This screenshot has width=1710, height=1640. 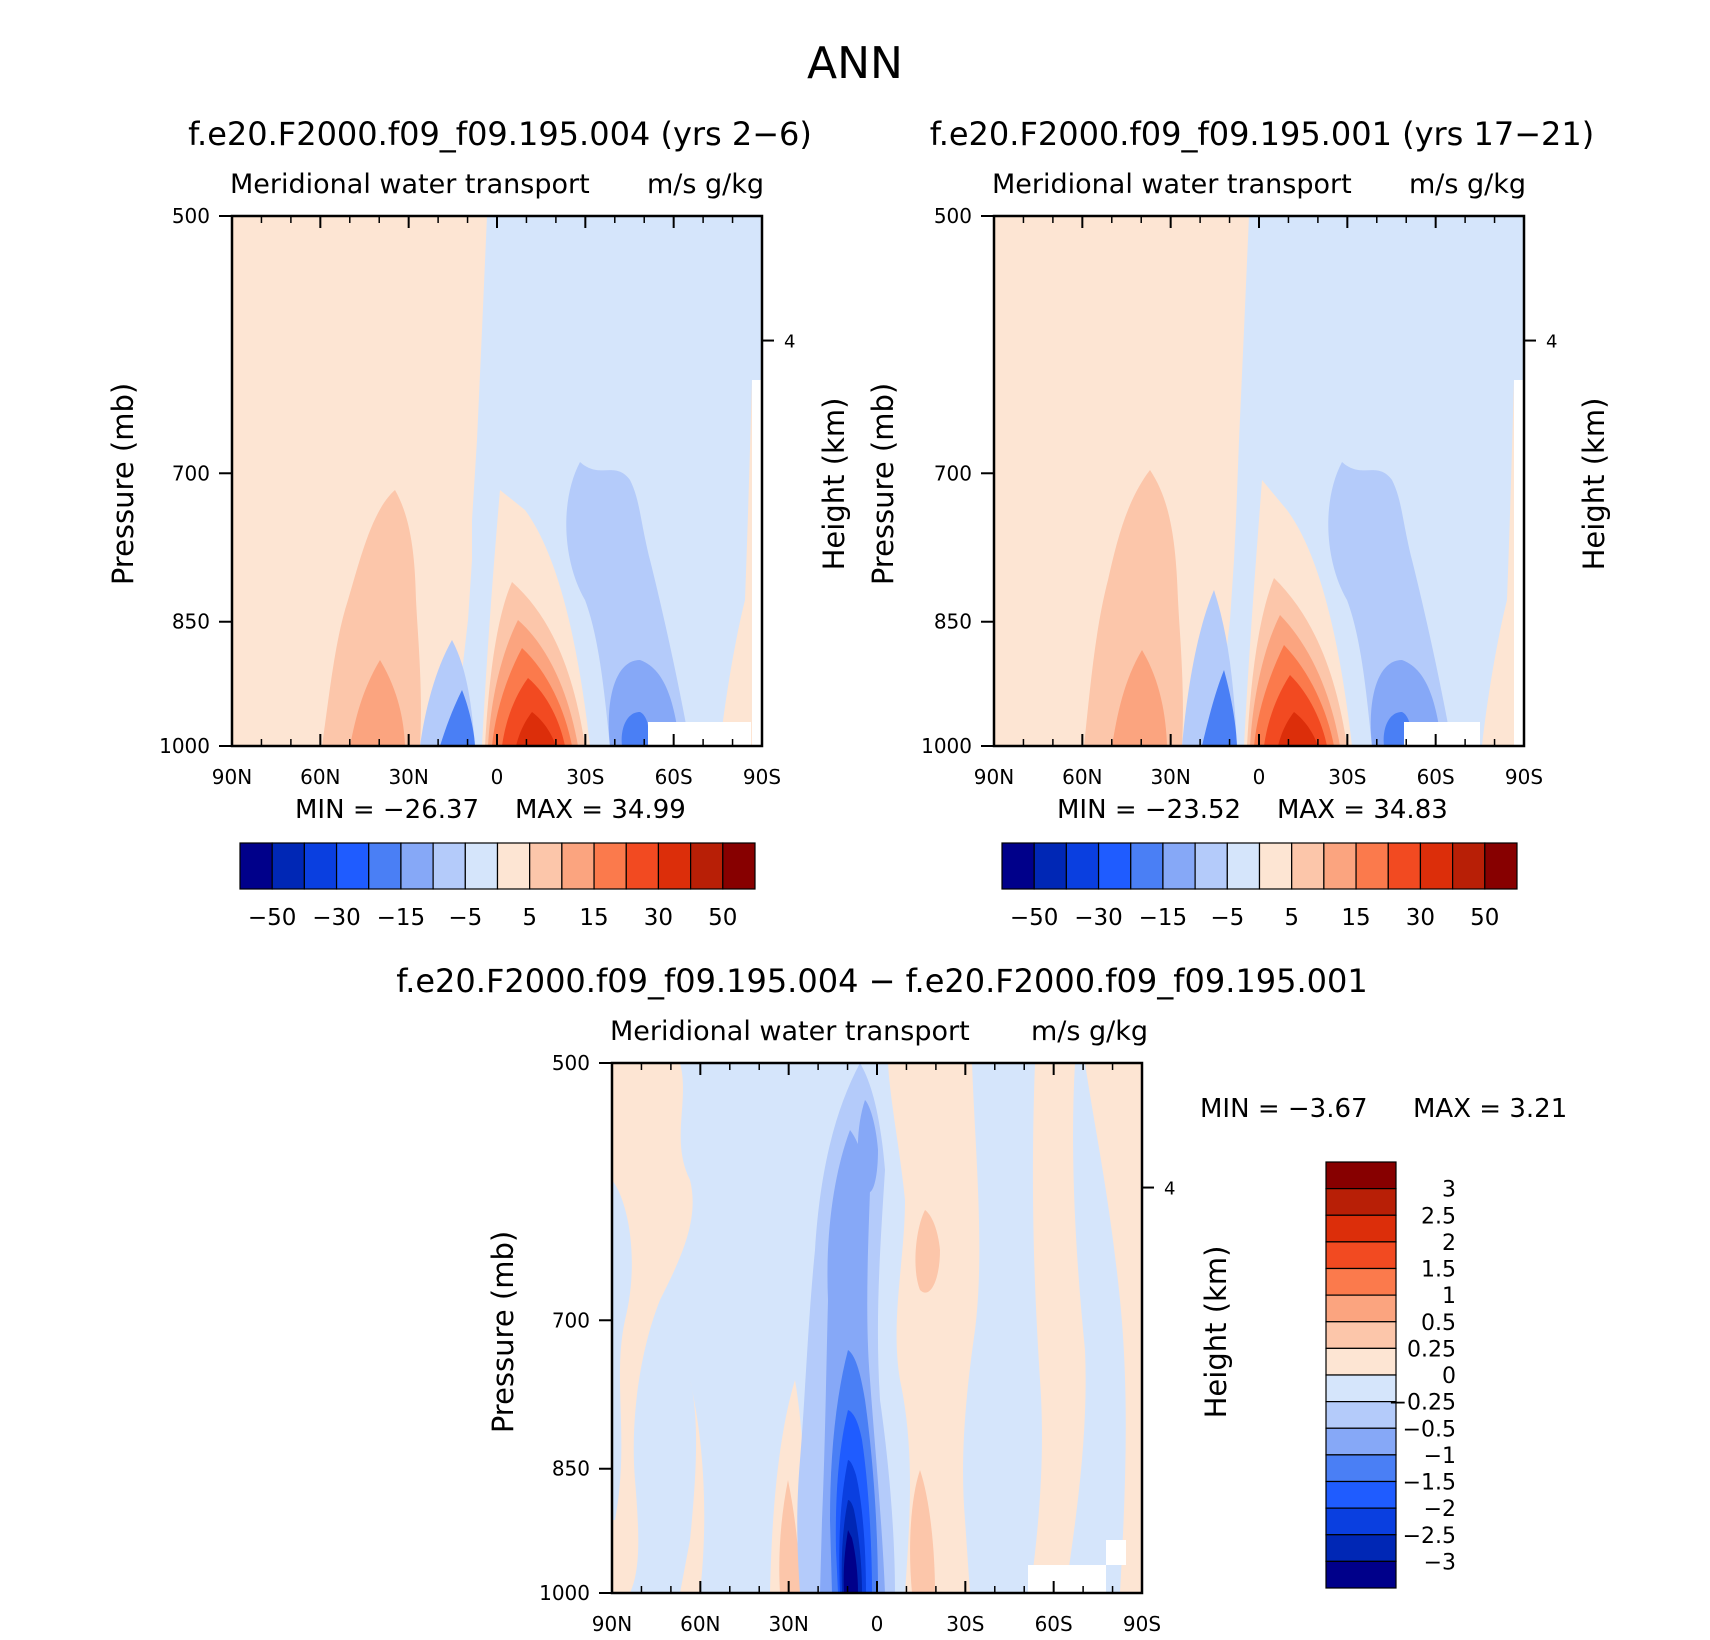 What do you see at coordinates (184, 746) in the screenshot?
I see `case1-ytick-label: 1000` at bounding box center [184, 746].